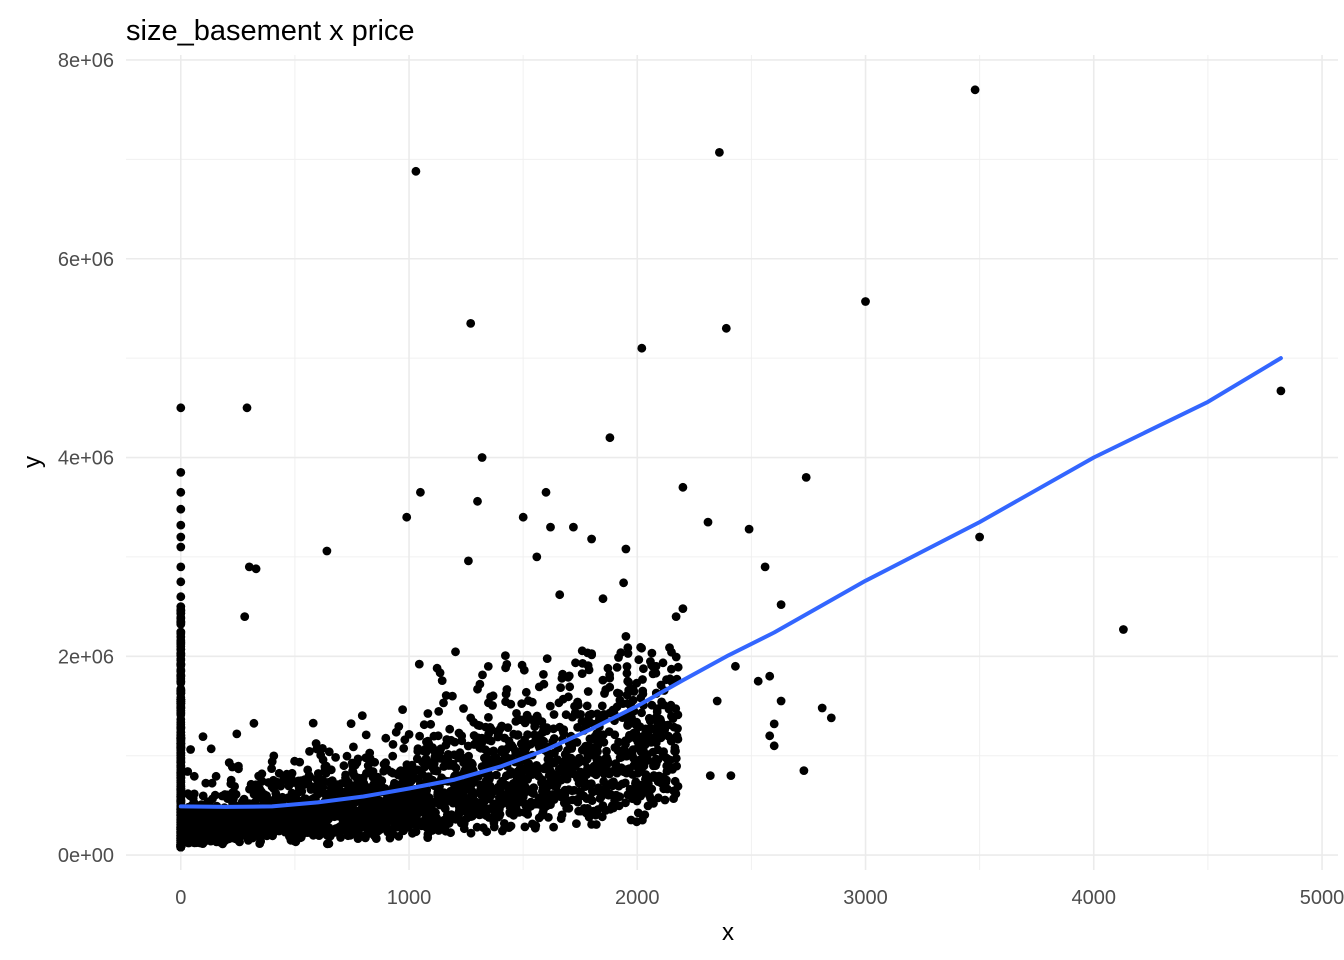  Describe the element at coordinates (86, 61) in the screenshot. I see `y-tick-label: 8e+06` at that location.